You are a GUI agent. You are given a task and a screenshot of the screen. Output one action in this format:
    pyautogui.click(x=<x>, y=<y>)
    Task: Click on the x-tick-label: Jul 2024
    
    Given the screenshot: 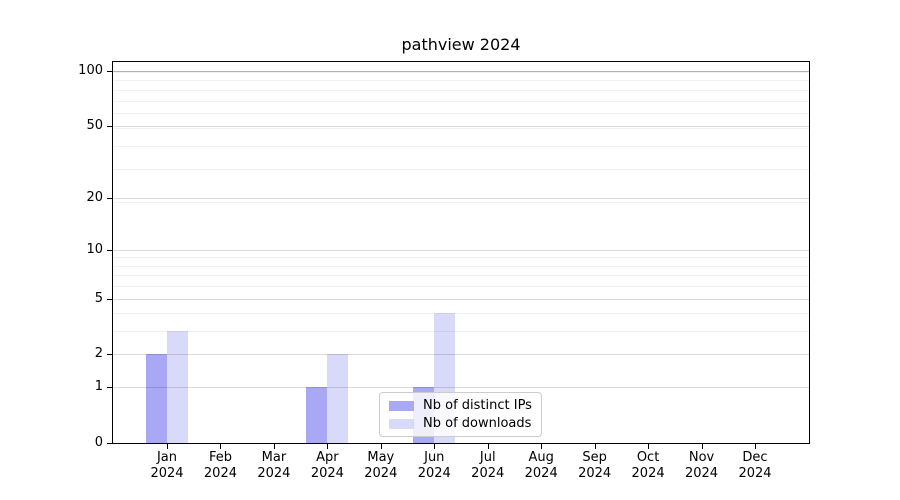 What is the action you would take?
    pyautogui.click(x=488, y=465)
    